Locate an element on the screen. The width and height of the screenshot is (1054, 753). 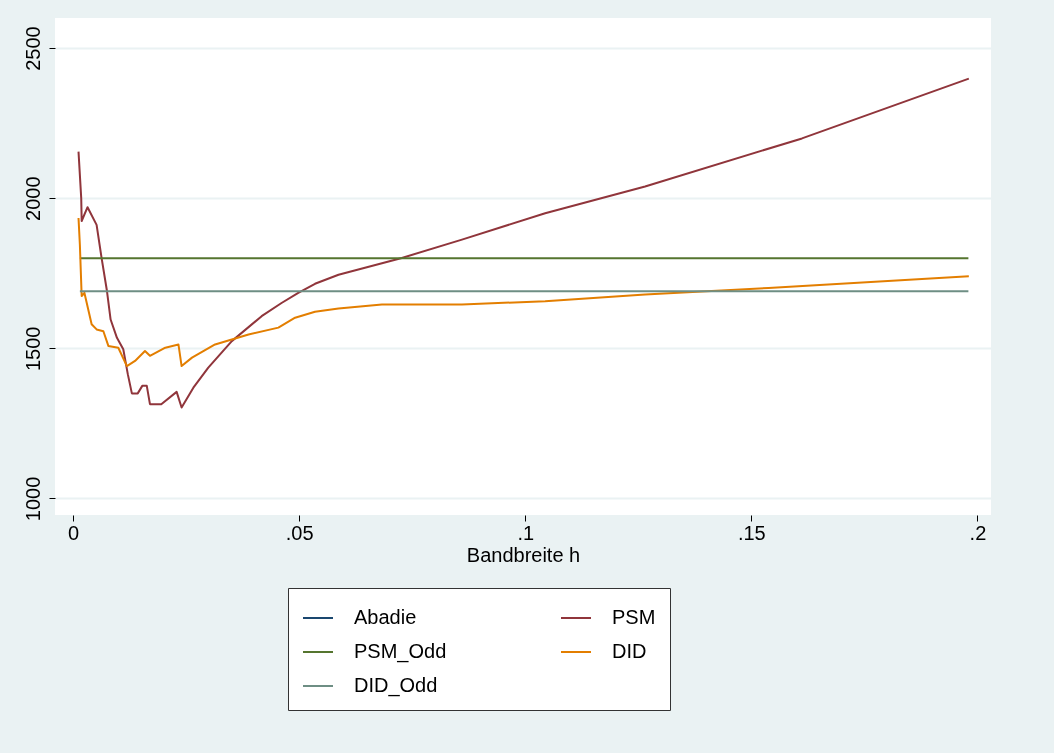
legend-label: PSM is located at coordinates (634, 617).